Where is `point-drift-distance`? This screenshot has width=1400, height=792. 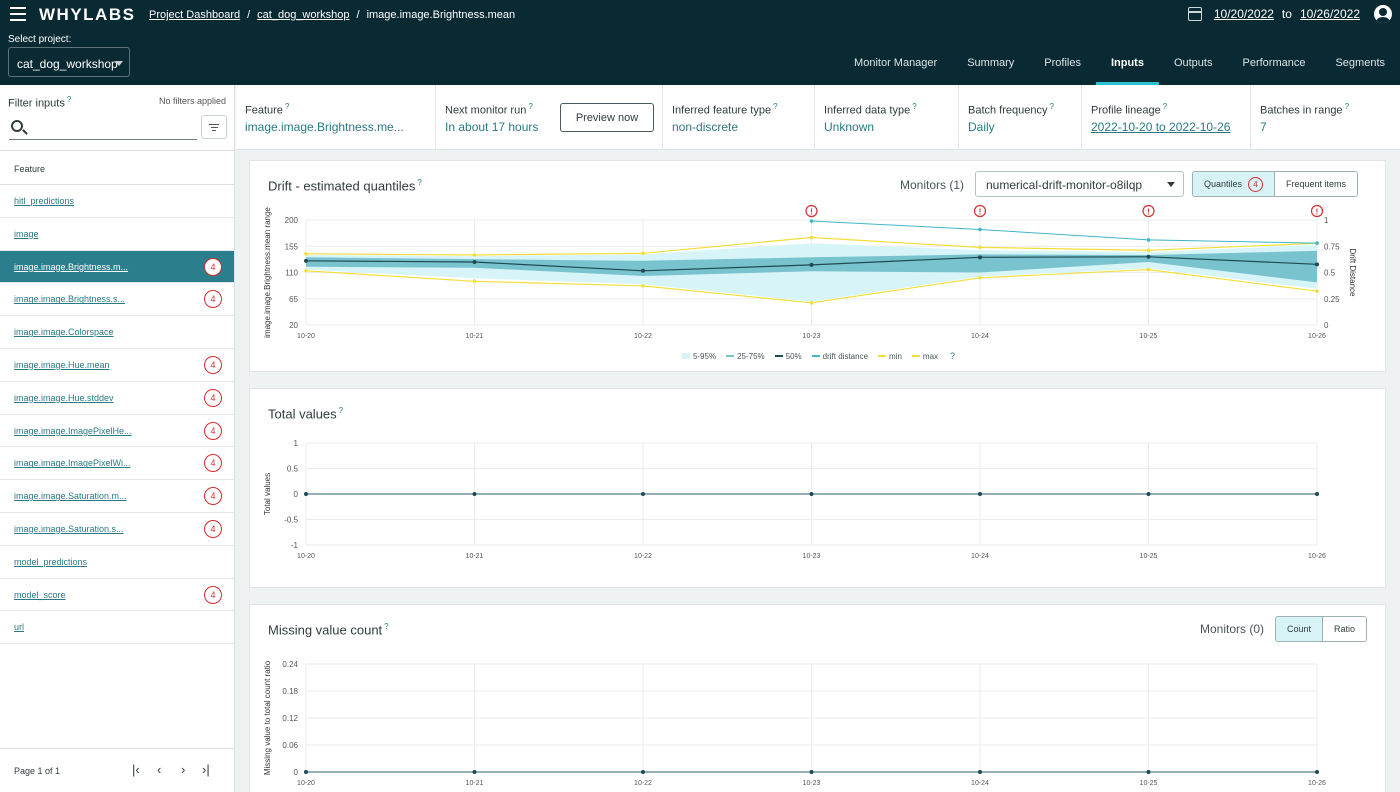
point-drift-distance is located at coordinates (1317, 243).